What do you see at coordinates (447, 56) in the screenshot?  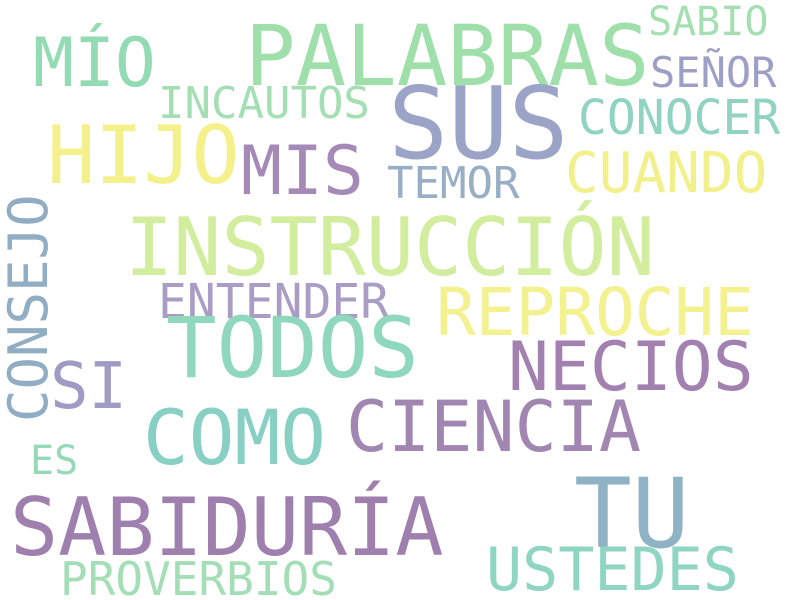 I see `word-palabras: PALABRAS` at bounding box center [447, 56].